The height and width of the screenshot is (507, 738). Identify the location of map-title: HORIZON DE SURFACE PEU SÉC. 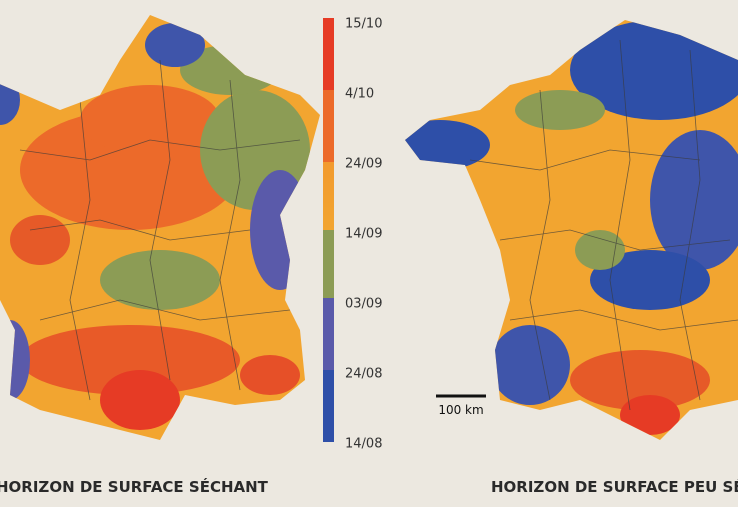
(614, 486).